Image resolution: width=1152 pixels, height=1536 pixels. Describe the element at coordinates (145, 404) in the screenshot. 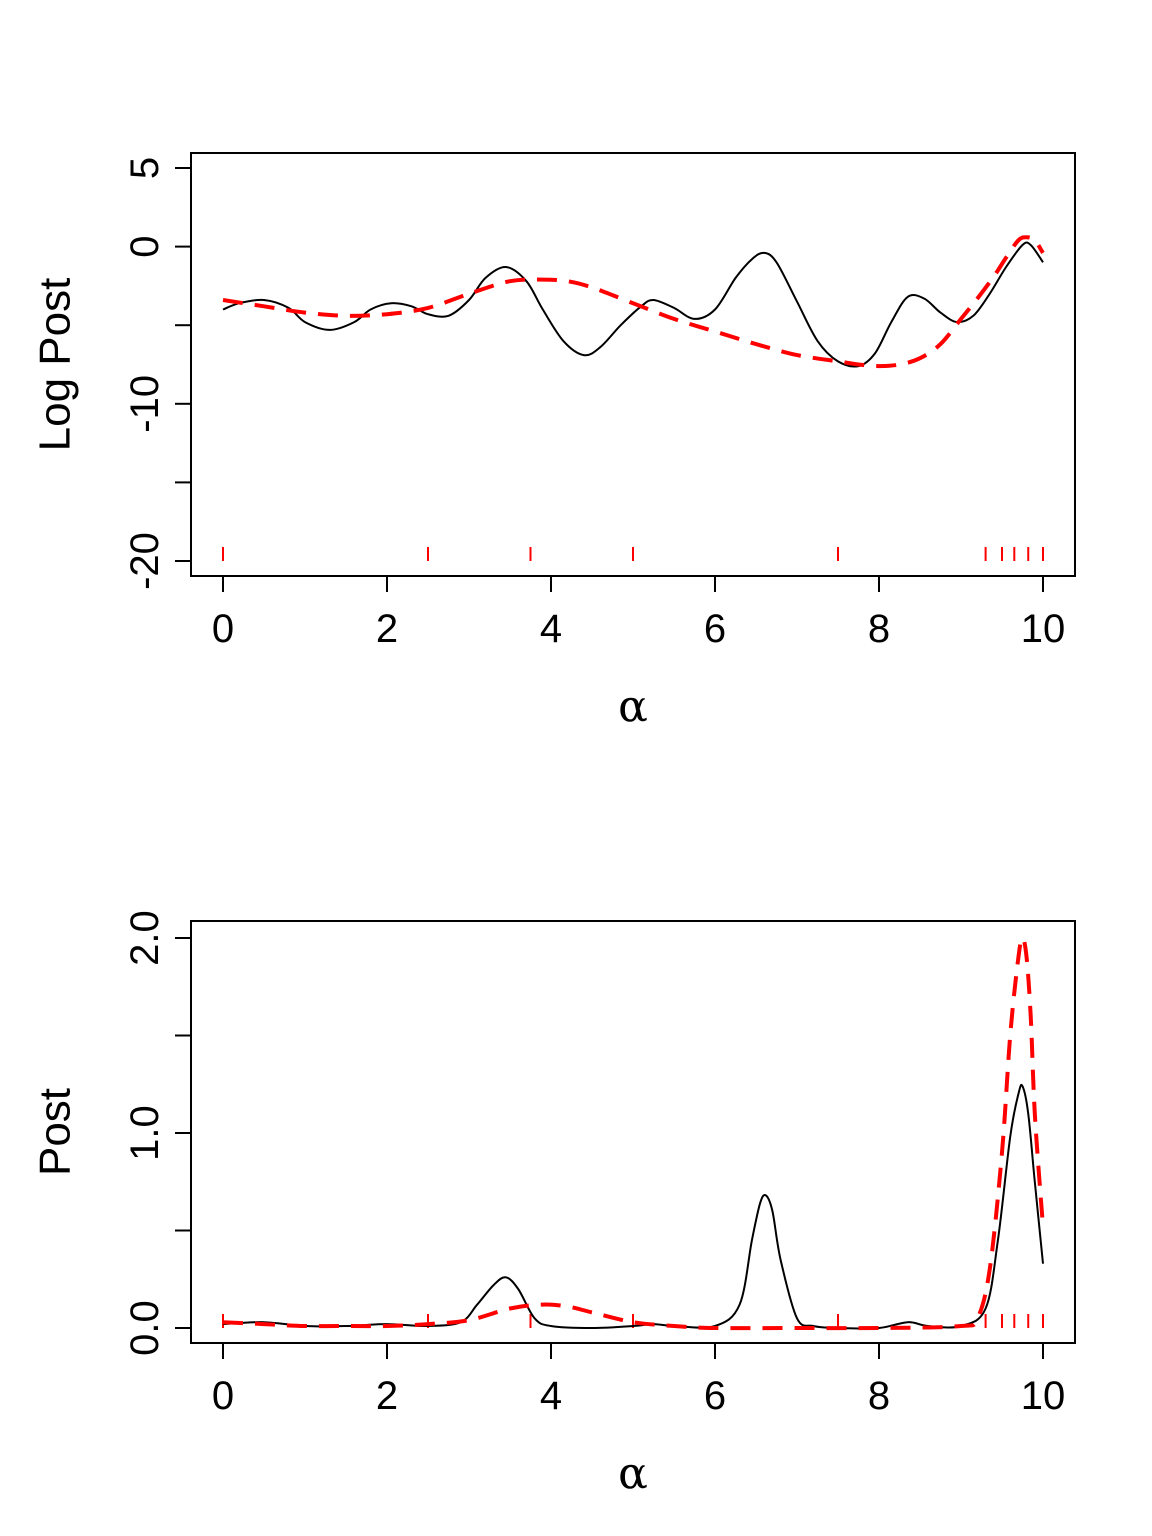

I see `y-tick-label: -10` at that location.